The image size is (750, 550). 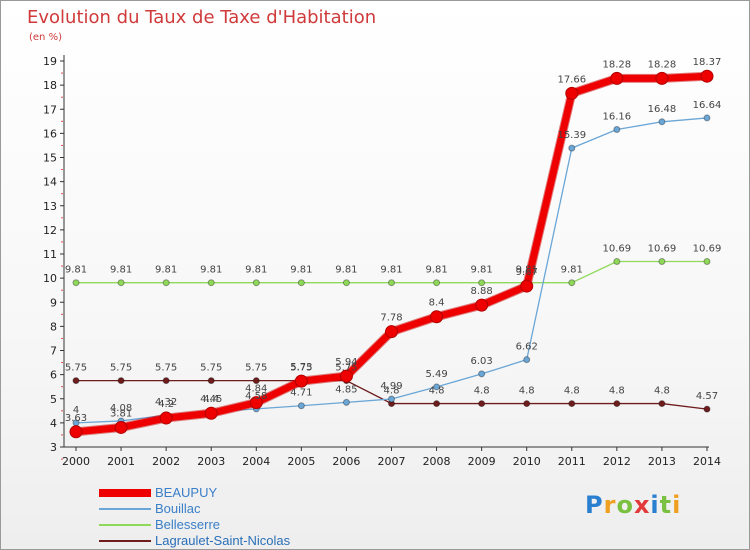 I want to click on logo-letter: o, so click(x=625, y=505).